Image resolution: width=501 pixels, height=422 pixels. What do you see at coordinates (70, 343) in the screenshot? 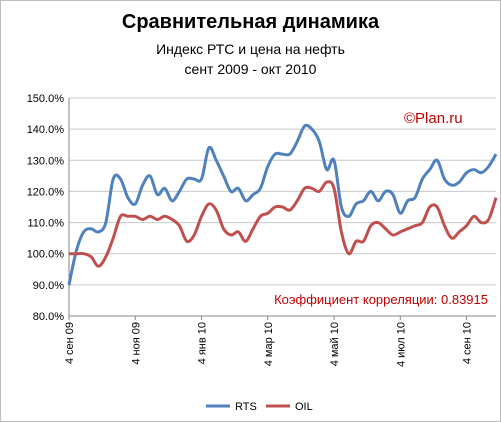
I see `x-tick-label: 4 сен 09` at bounding box center [70, 343].